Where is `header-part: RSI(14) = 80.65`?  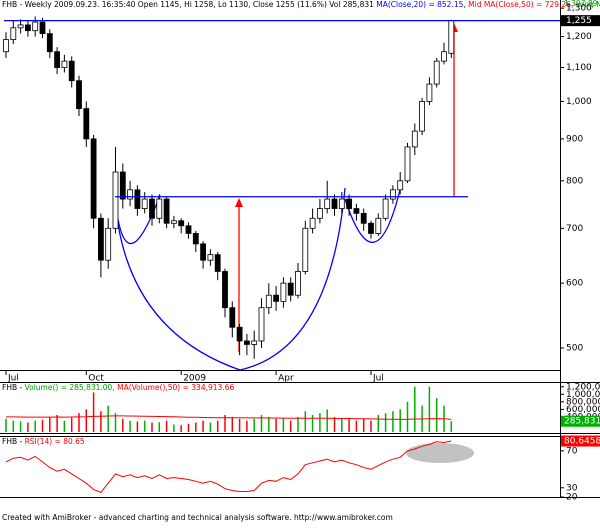
header-part: RSI(14) = 80.65 is located at coordinates (55, 441).